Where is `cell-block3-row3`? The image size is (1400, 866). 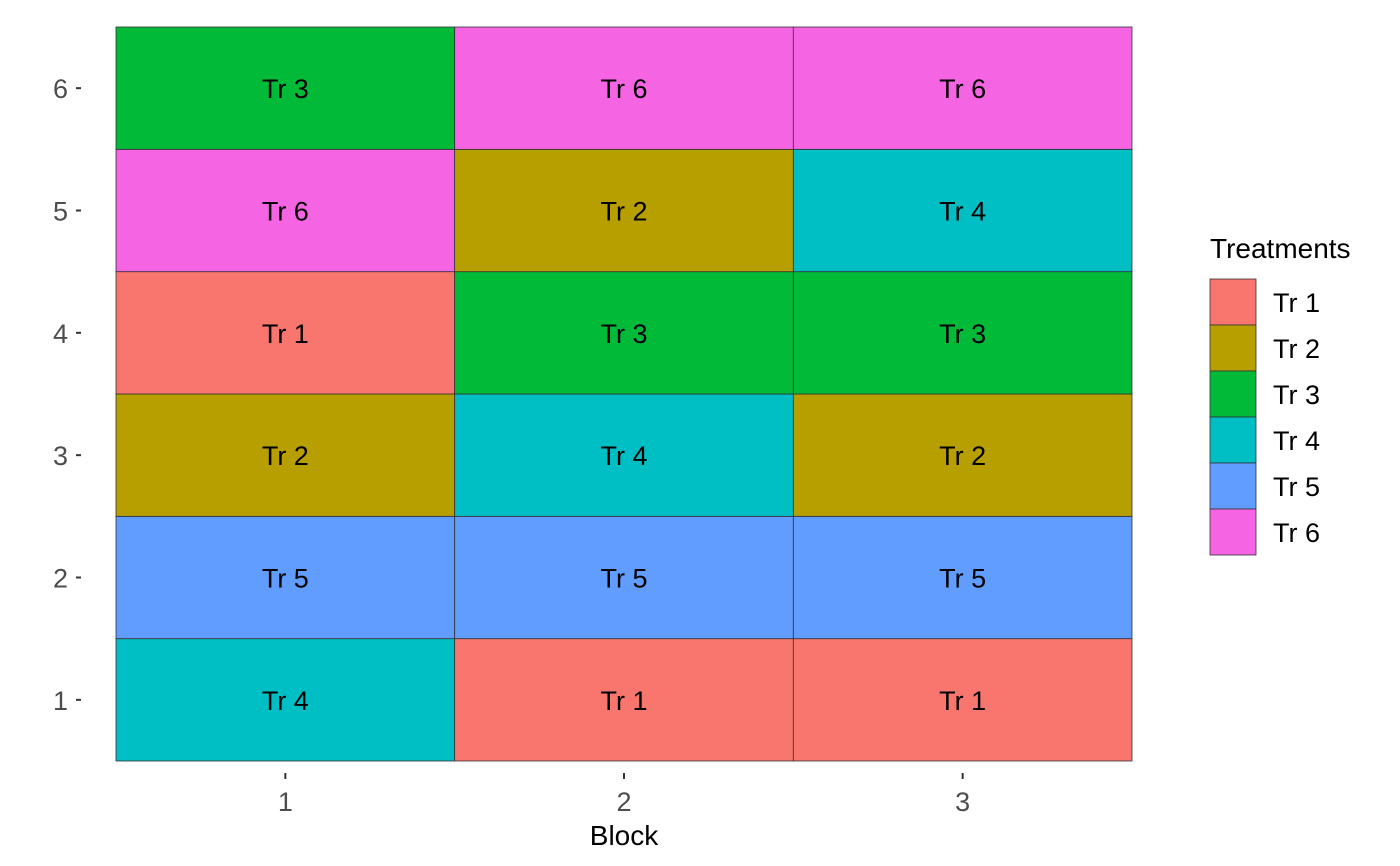 cell-block3-row3 is located at coordinates (962, 455).